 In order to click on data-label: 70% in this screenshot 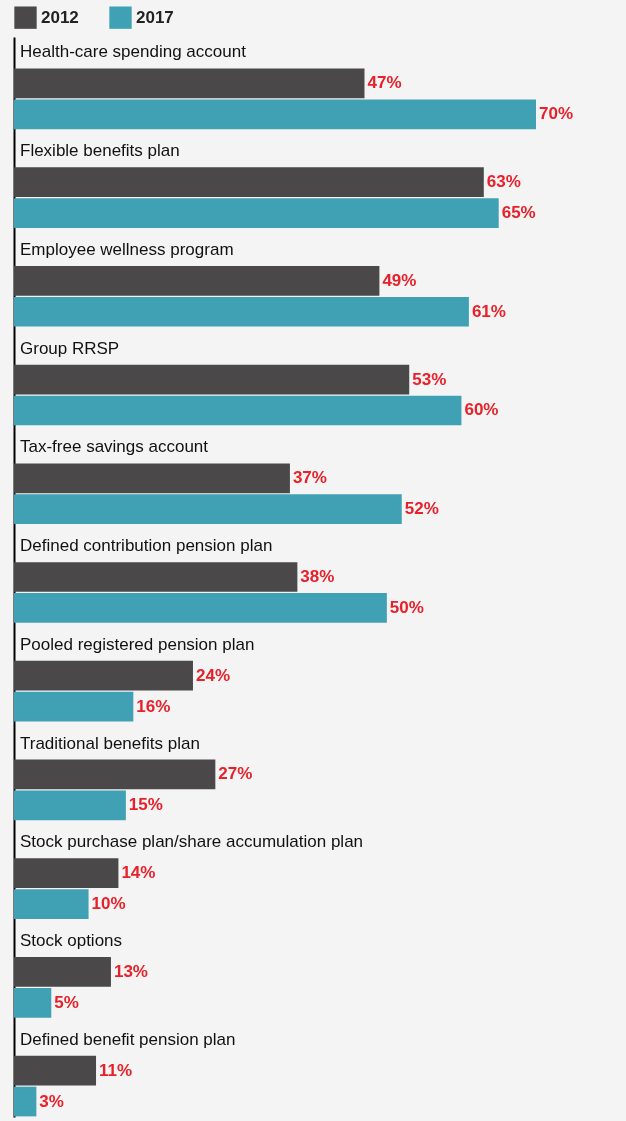, I will do `click(556, 114)`.